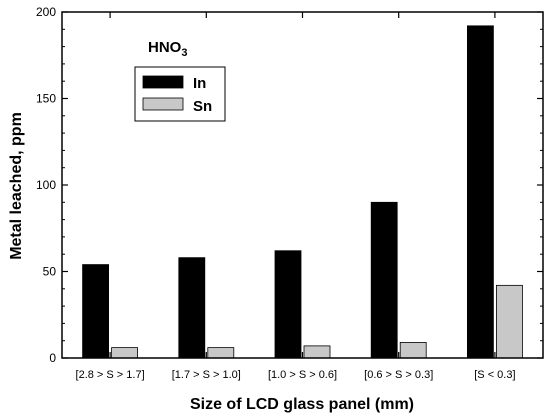 This screenshot has width=550, height=417. Describe the element at coordinates (46, 99) in the screenshot. I see `y-tick-label: 150` at that location.